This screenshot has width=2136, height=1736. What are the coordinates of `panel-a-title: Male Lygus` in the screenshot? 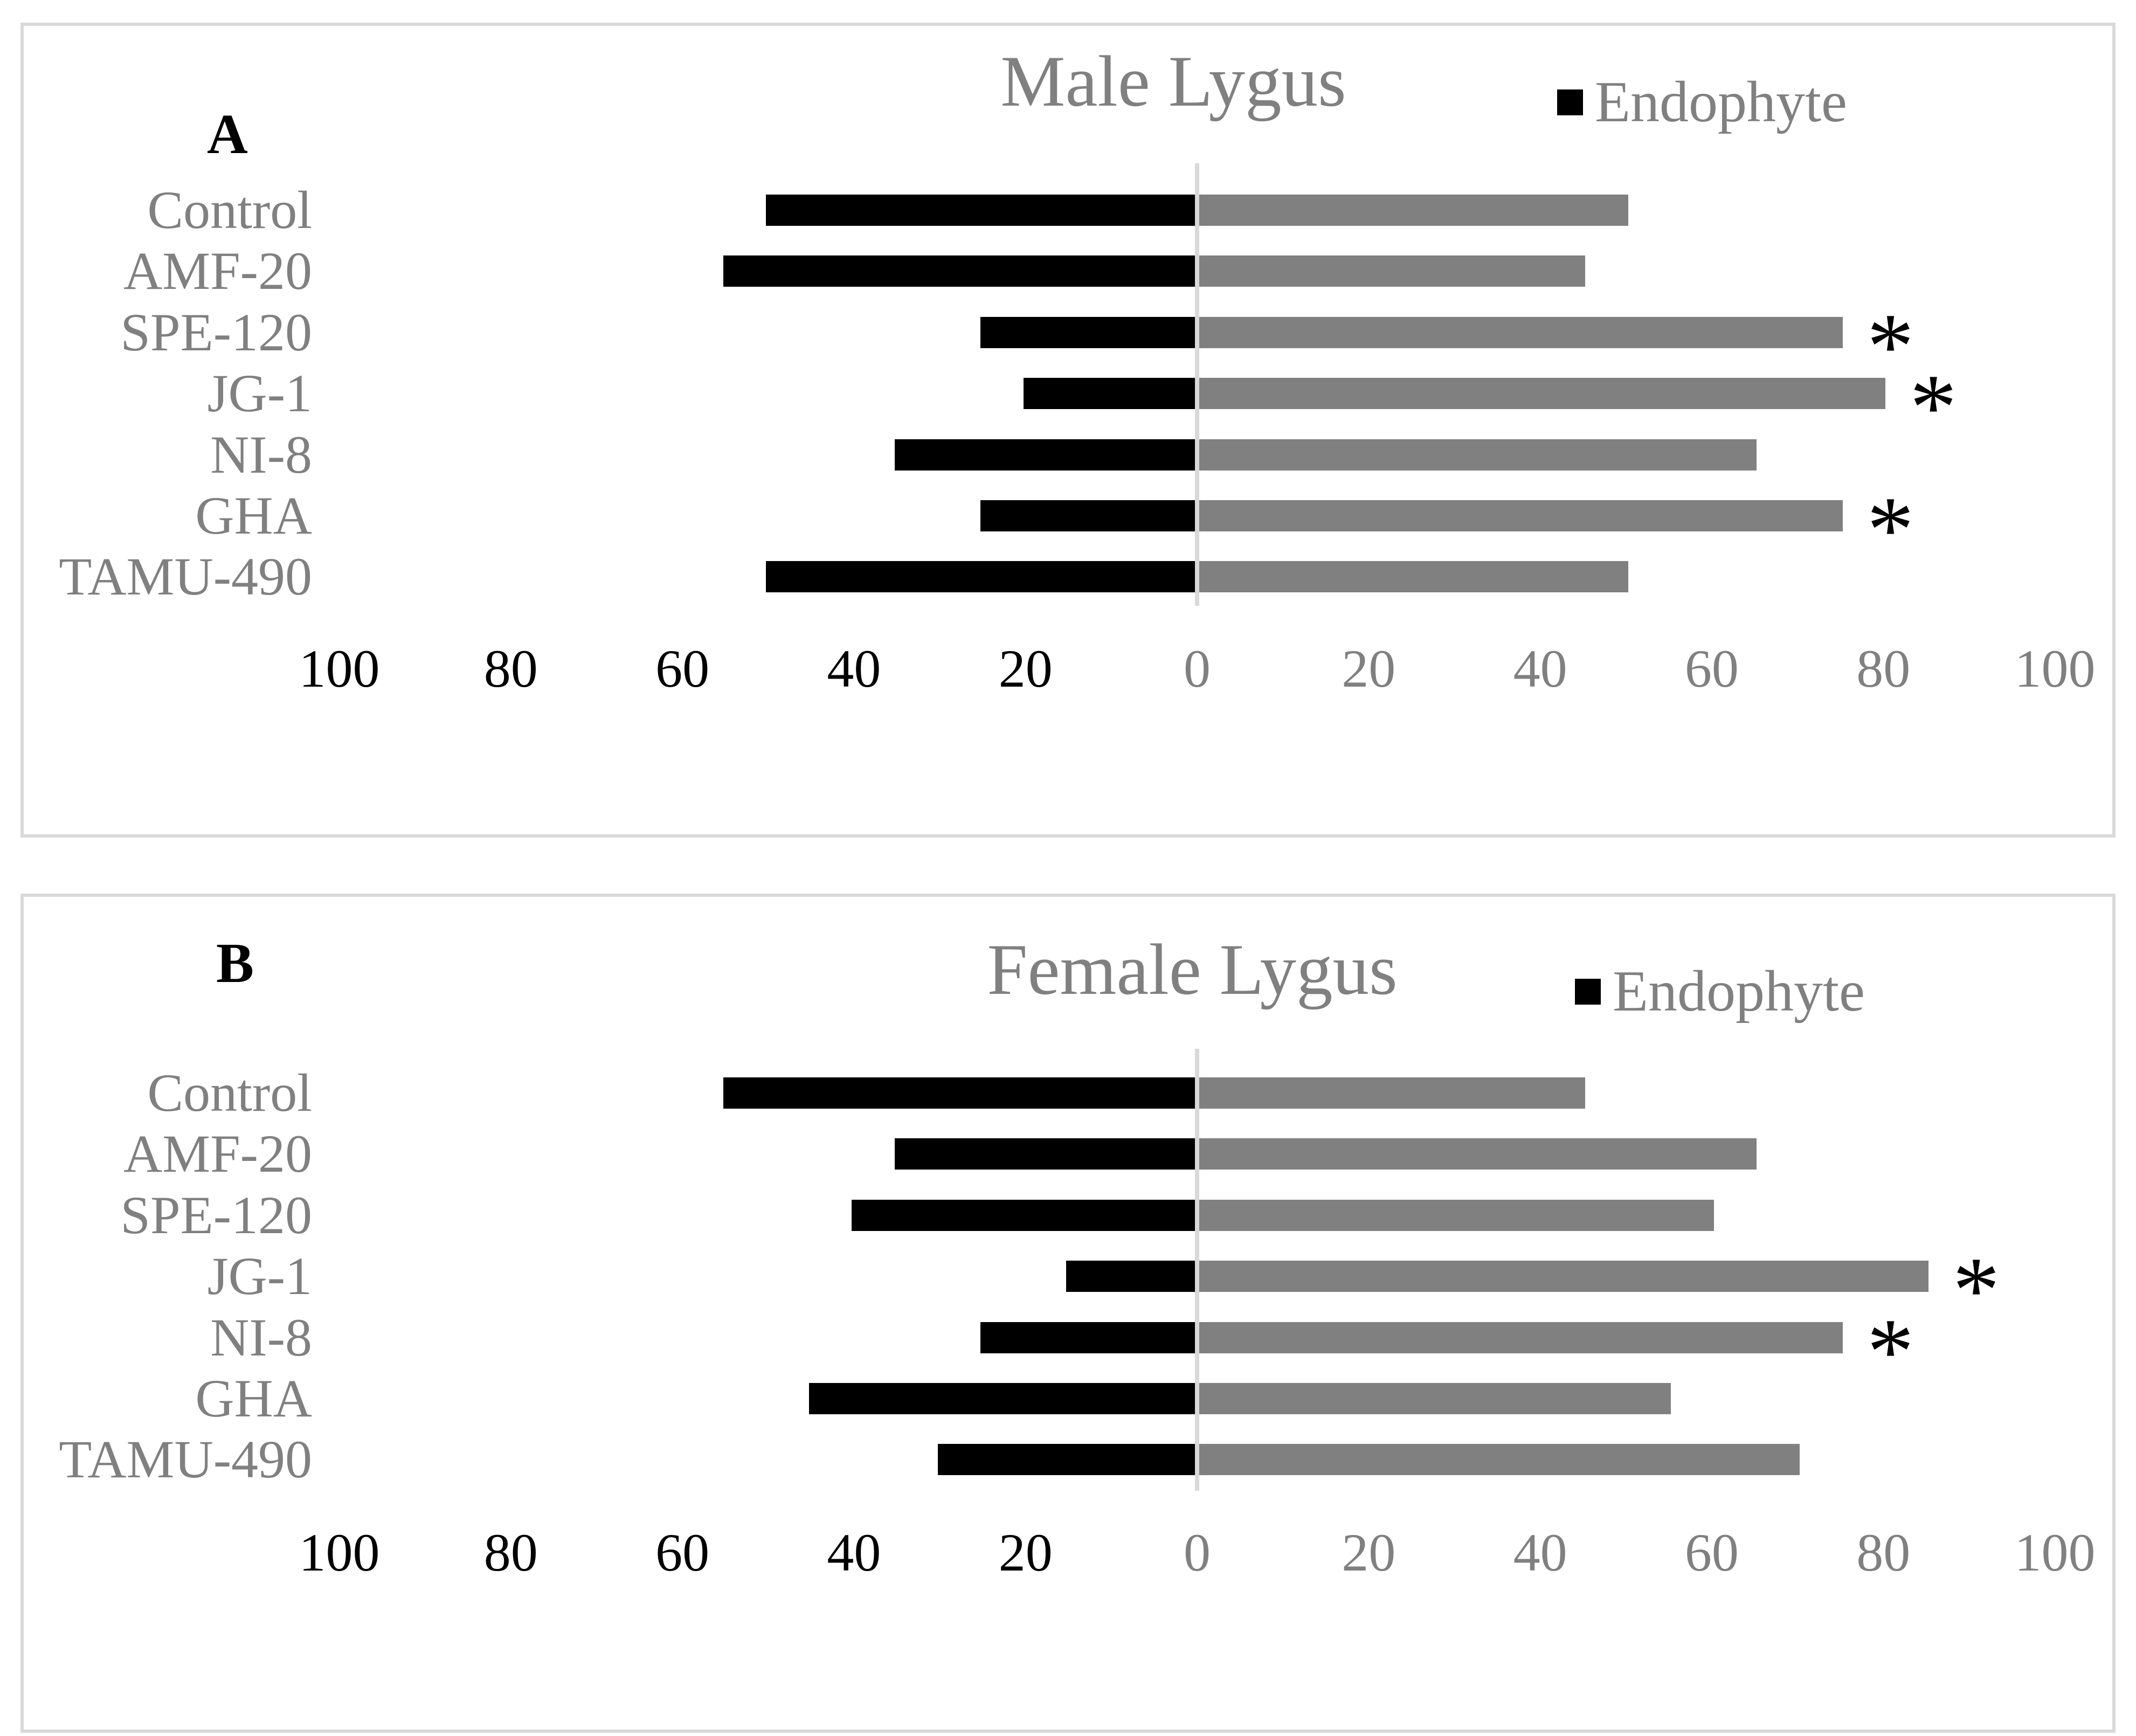 It's located at (1173, 82).